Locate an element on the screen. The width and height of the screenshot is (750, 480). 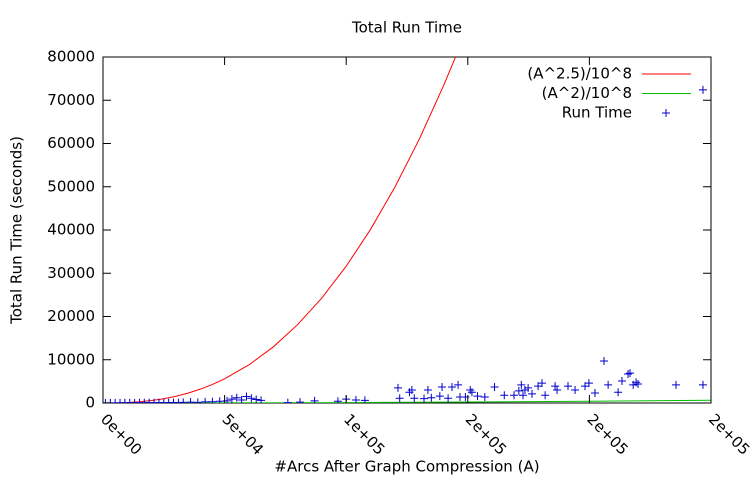
x-tick-label: 0e+00 is located at coordinates (121, 434).